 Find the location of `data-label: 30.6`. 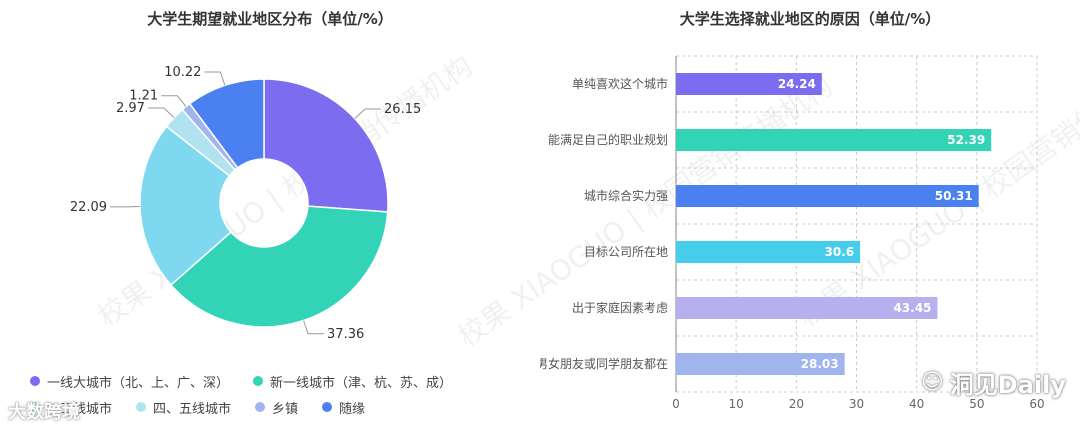

data-label: 30.6 is located at coordinates (840, 252).